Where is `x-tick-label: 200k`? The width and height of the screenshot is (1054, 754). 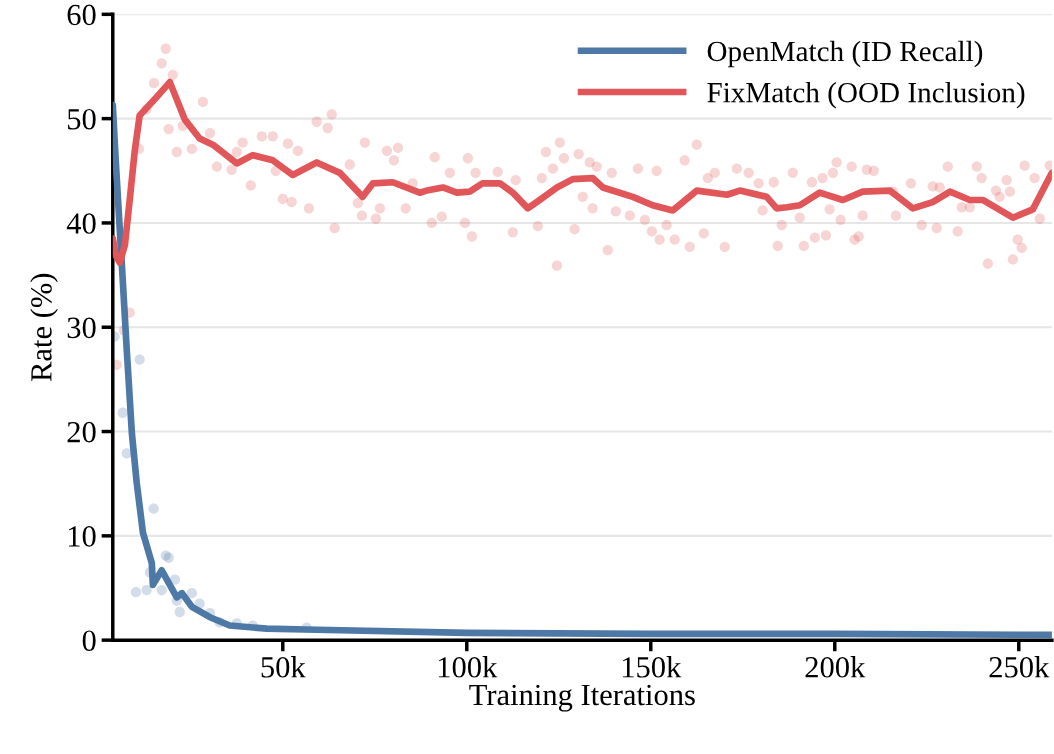 x-tick-label: 200k is located at coordinates (835, 667).